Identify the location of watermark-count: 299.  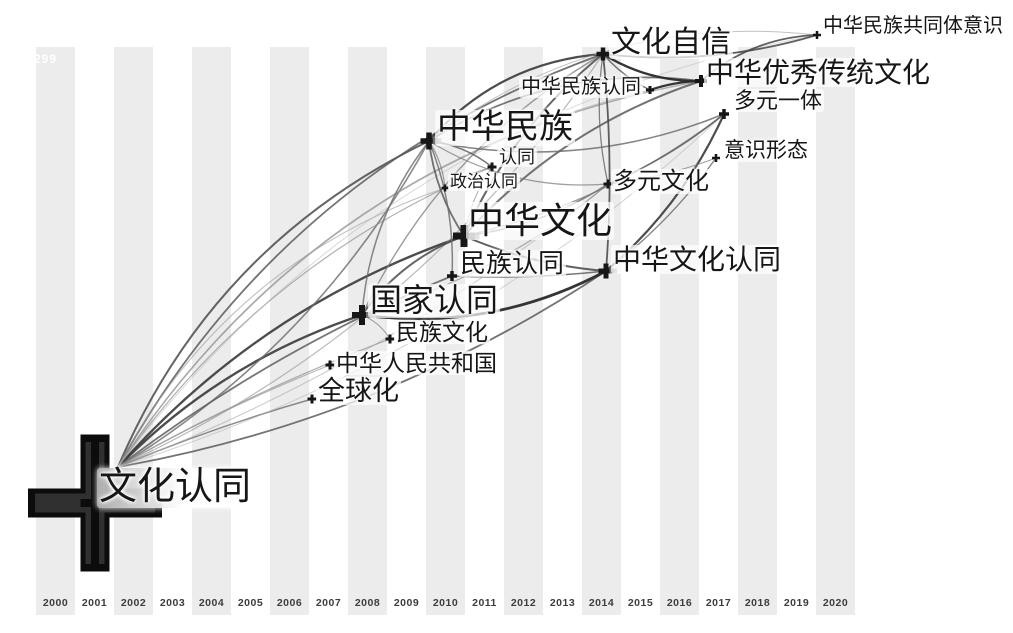
(46, 59).